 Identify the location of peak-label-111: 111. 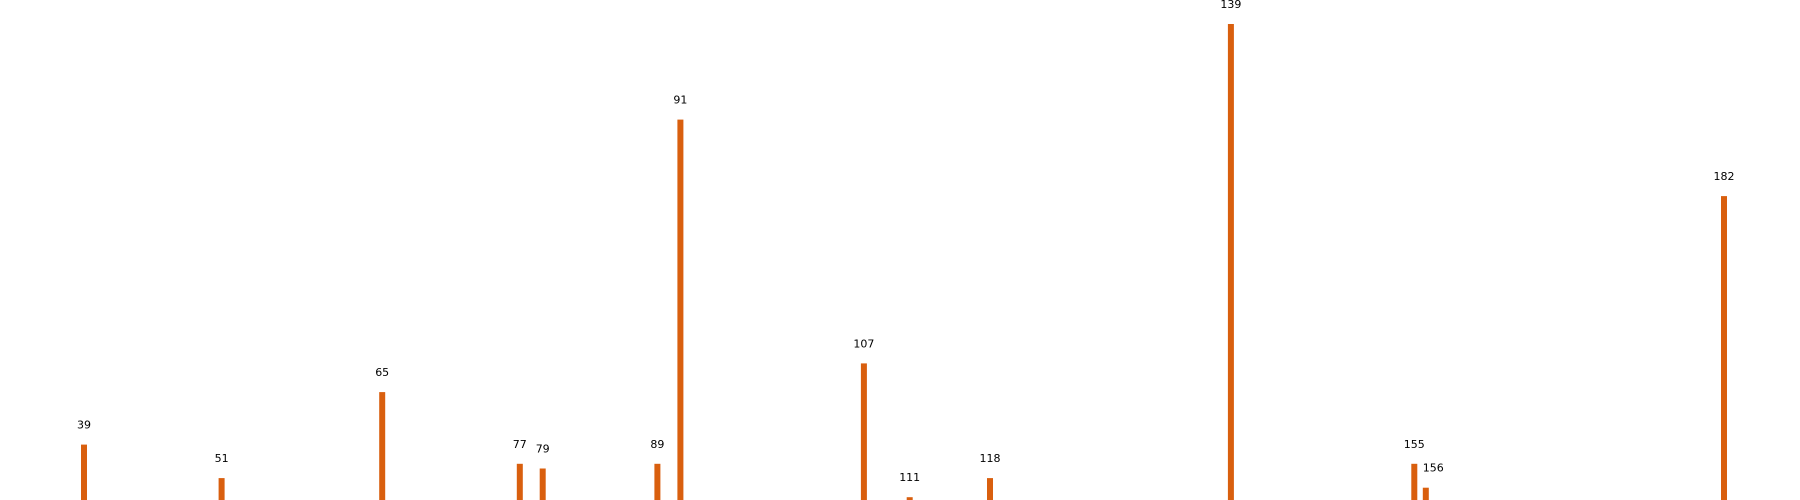
(909, 477).